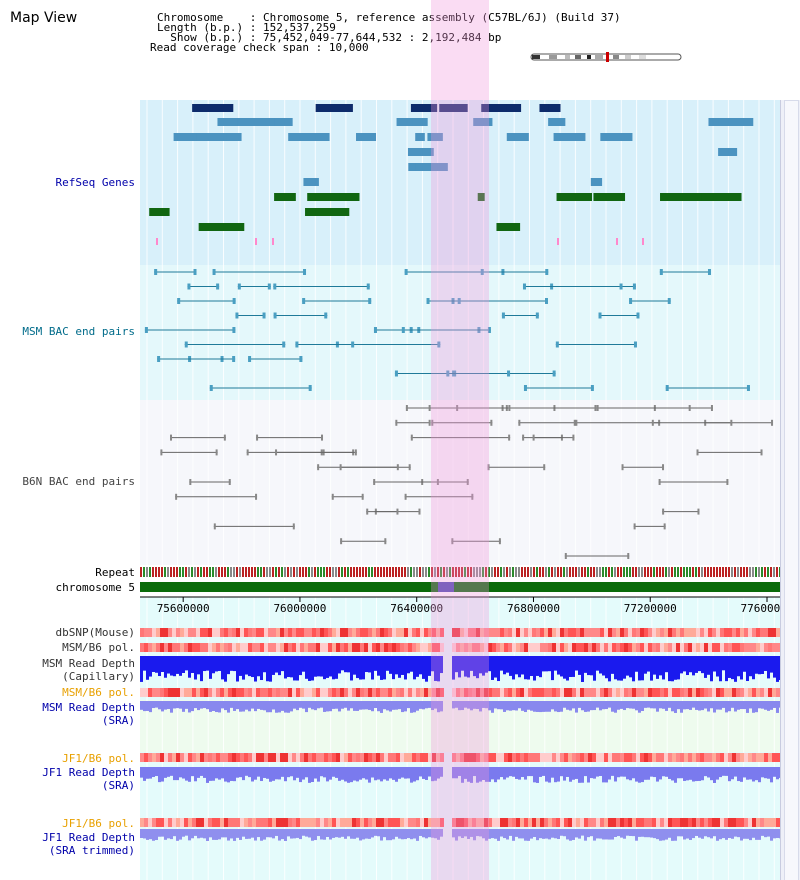  I want to click on chromosome-ideogram, so click(606, 57).